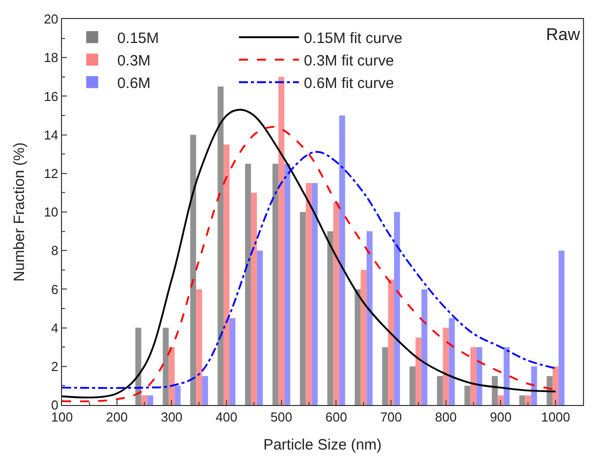 This screenshot has width=596, height=462. What do you see at coordinates (51, 58) in the screenshot?
I see `y-tick-label: 18` at bounding box center [51, 58].